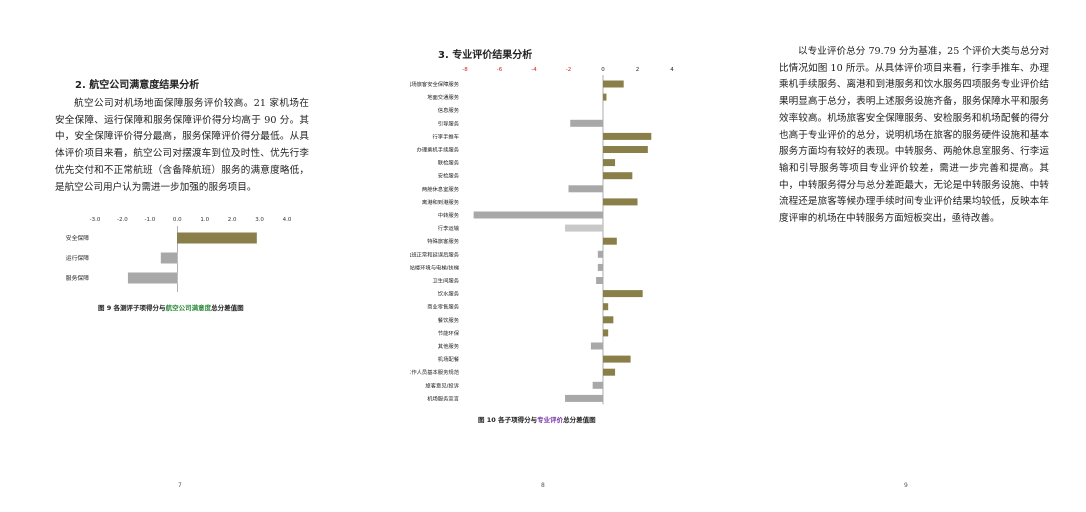  I want to click on x-tick-label: 0, so click(603, 70).